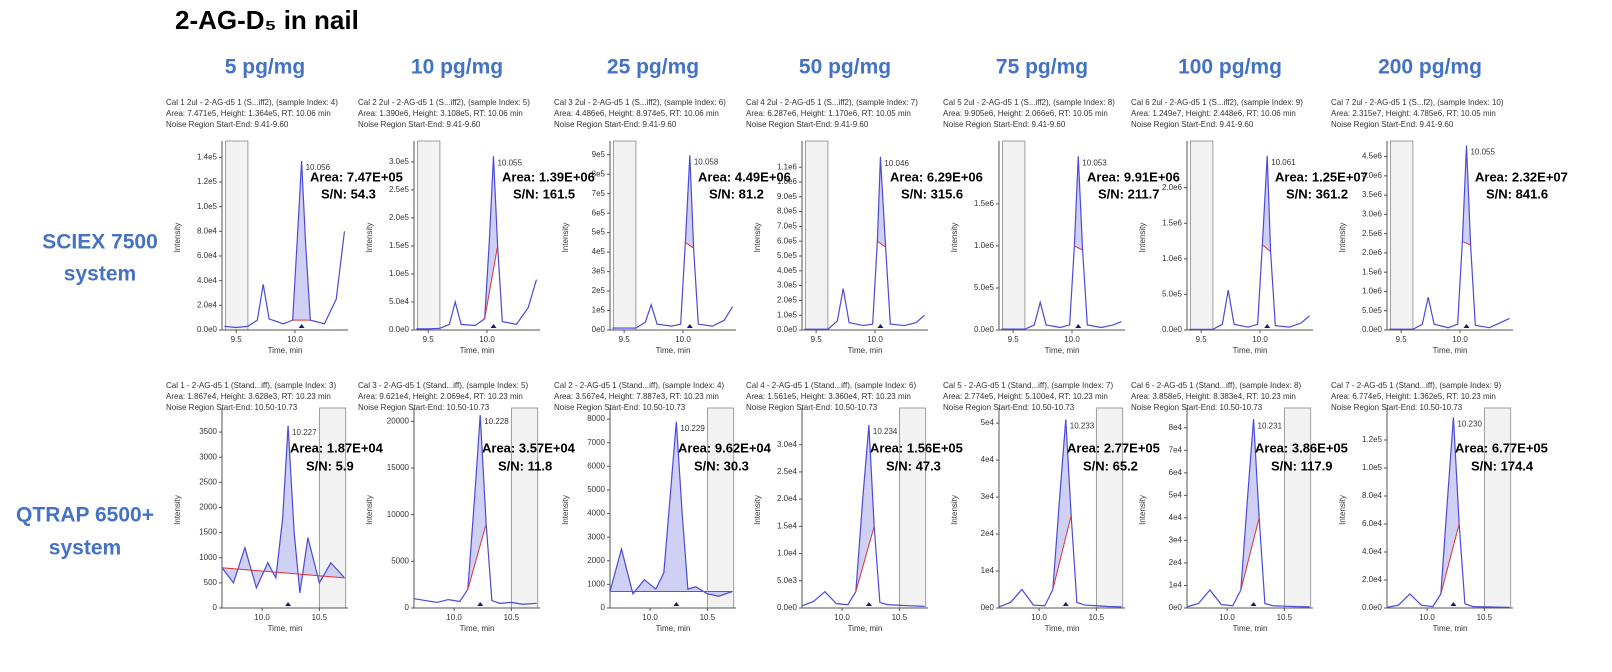  Describe the element at coordinates (348, 193) in the screenshot. I see `sn-annotation: S/N: 54.3` at that location.